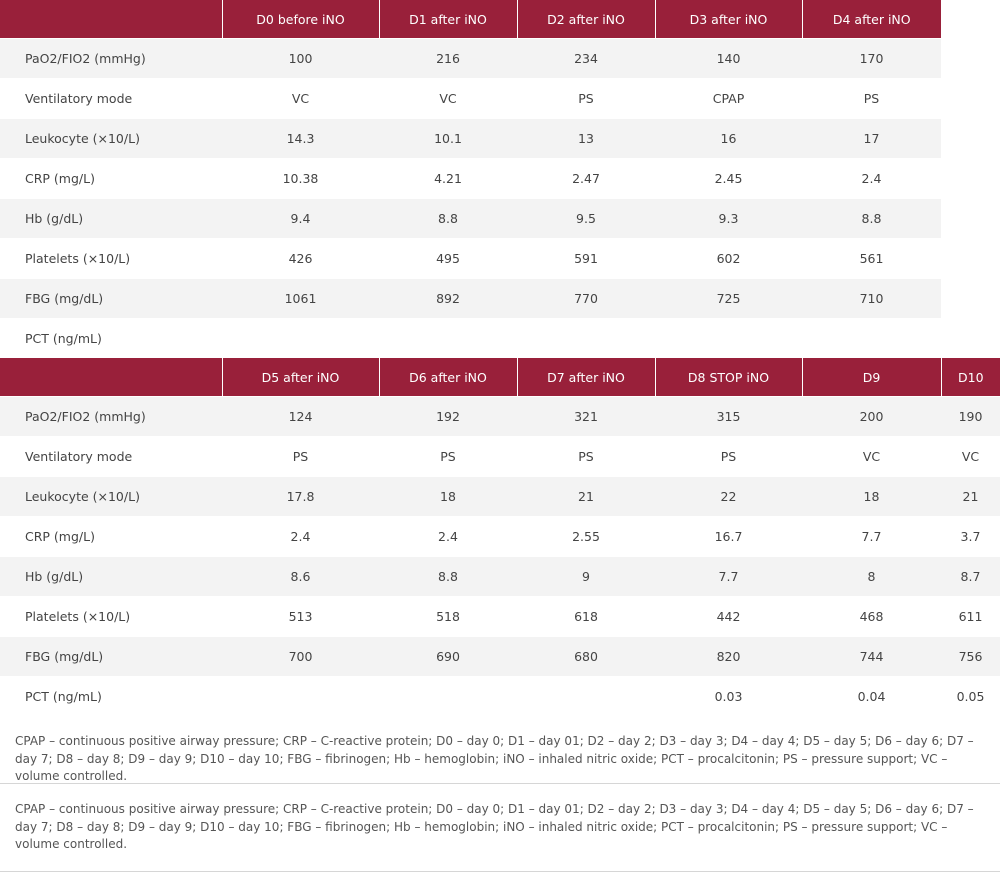  I want to click on column-header-d4: D4 after iNO, so click(871, 19).